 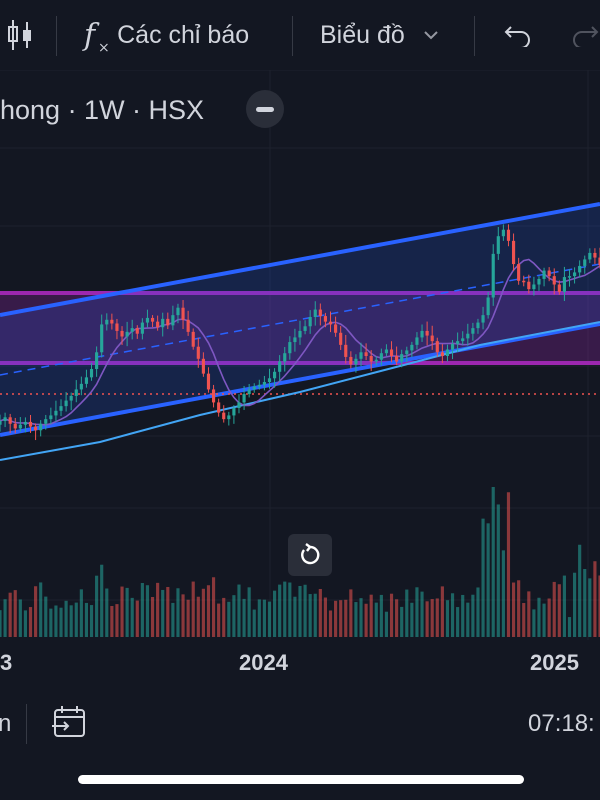 What do you see at coordinates (379, 35) in the screenshot?
I see `chart-type-dropdown: Biểu đồ` at bounding box center [379, 35].